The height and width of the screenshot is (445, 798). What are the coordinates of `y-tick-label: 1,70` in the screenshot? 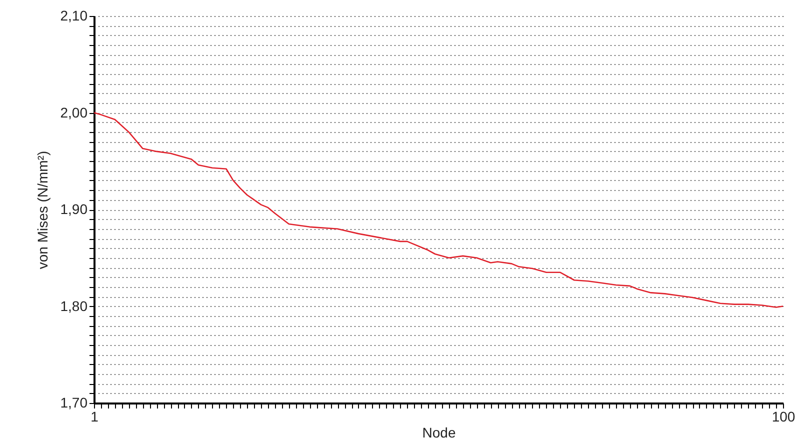 It's located at (74, 402).